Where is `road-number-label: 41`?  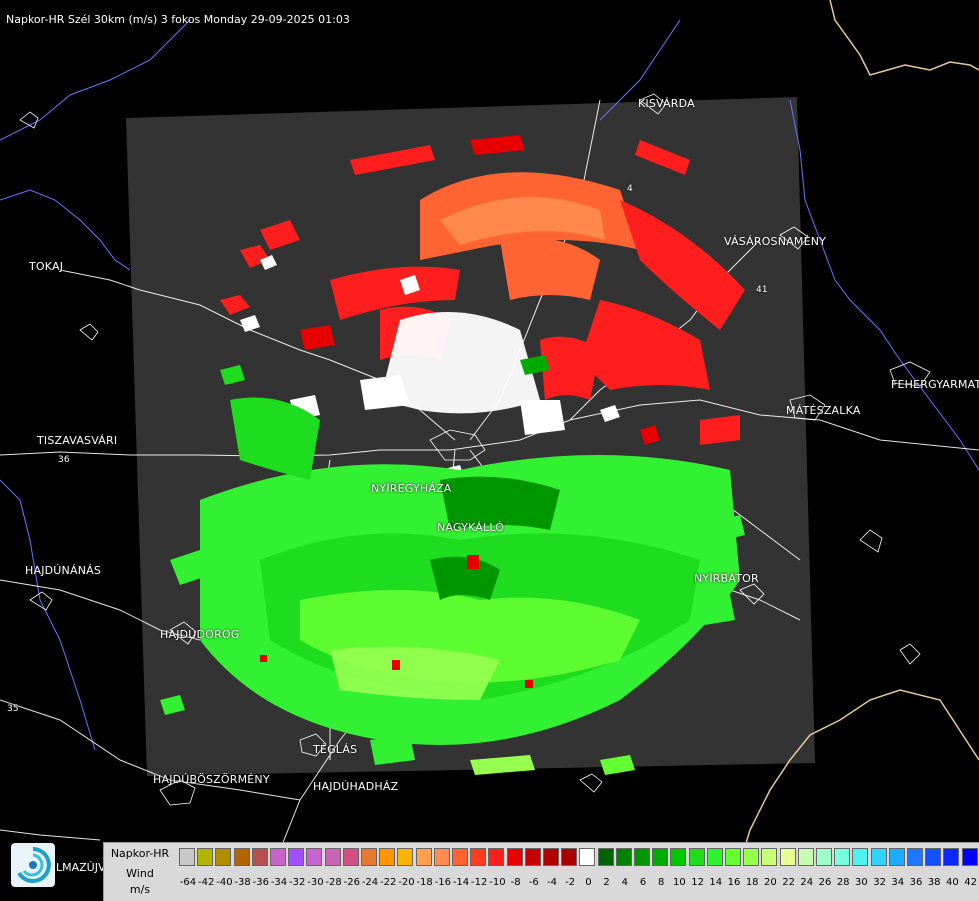 road-number-label: 41 is located at coordinates (762, 290).